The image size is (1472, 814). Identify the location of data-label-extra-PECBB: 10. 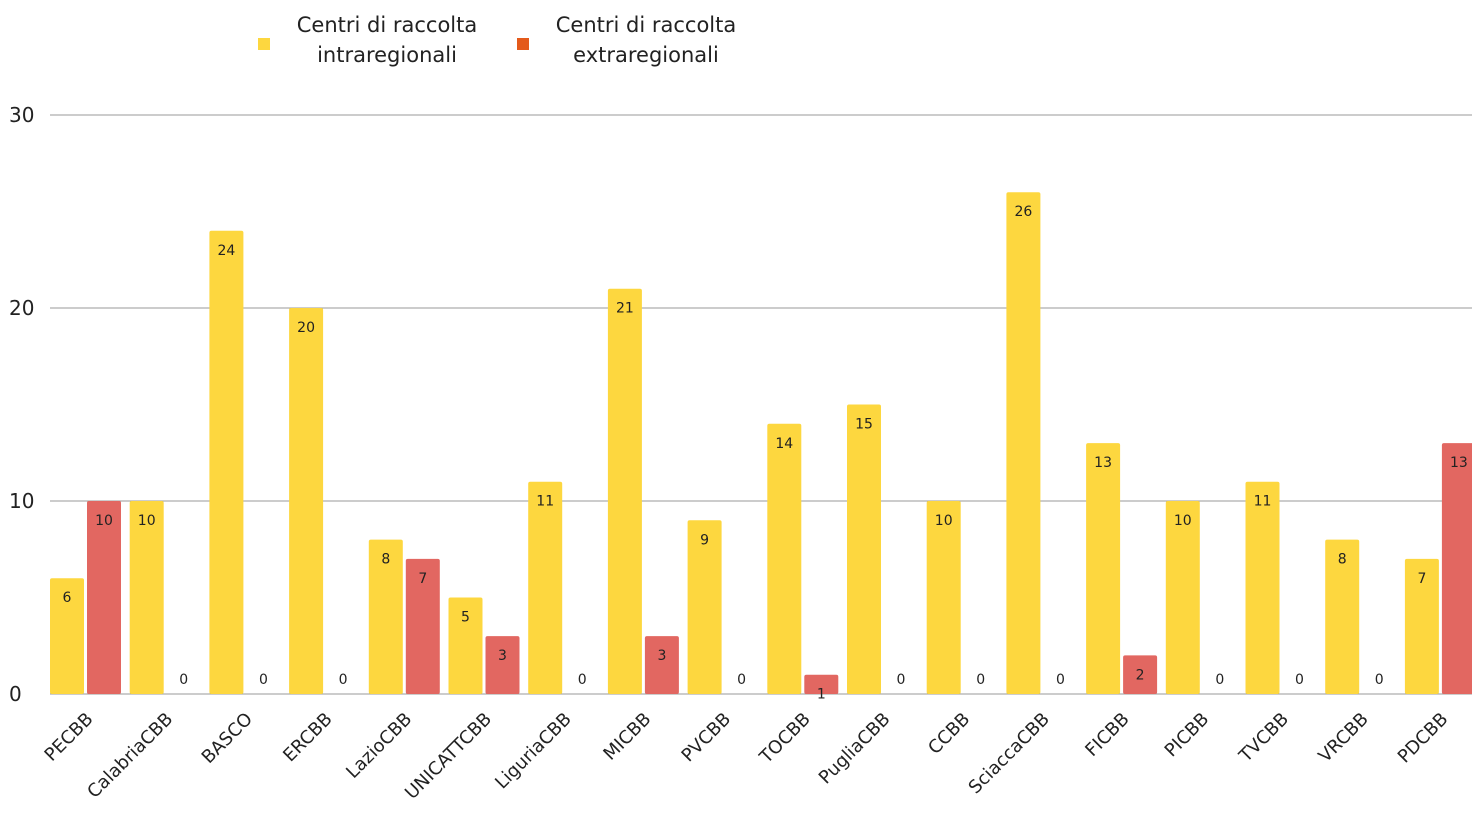
(104, 521).